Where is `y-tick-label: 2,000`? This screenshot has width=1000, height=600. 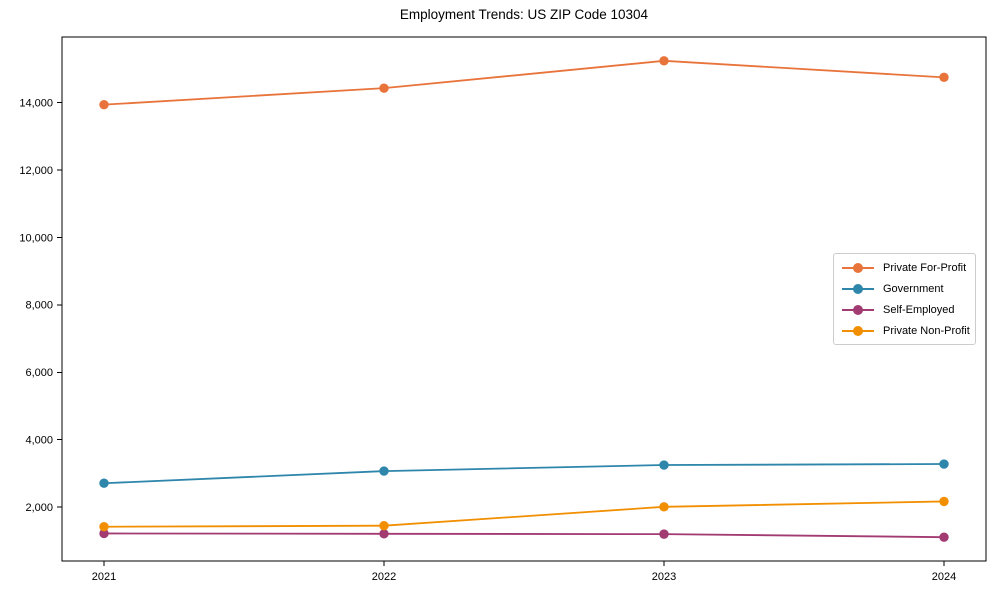
y-tick-label: 2,000 is located at coordinates (39, 508).